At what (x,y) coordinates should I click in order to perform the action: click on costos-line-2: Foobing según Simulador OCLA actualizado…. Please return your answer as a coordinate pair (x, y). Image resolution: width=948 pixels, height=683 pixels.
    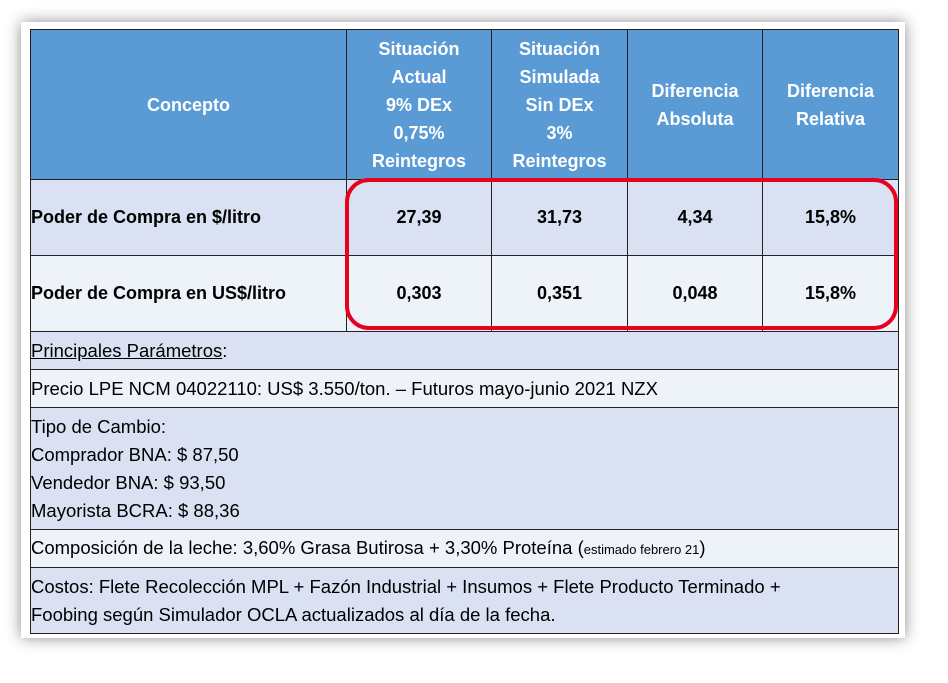
    Looking at the image, I should click on (293, 614).